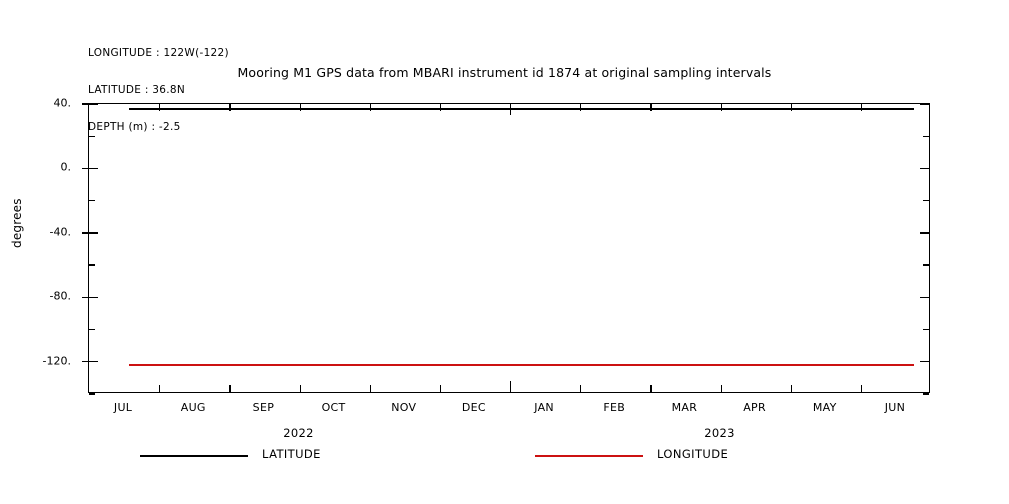 This screenshot has height=504, width=1009. What do you see at coordinates (544, 407) in the screenshot?
I see `x-tick-label: JAN` at bounding box center [544, 407].